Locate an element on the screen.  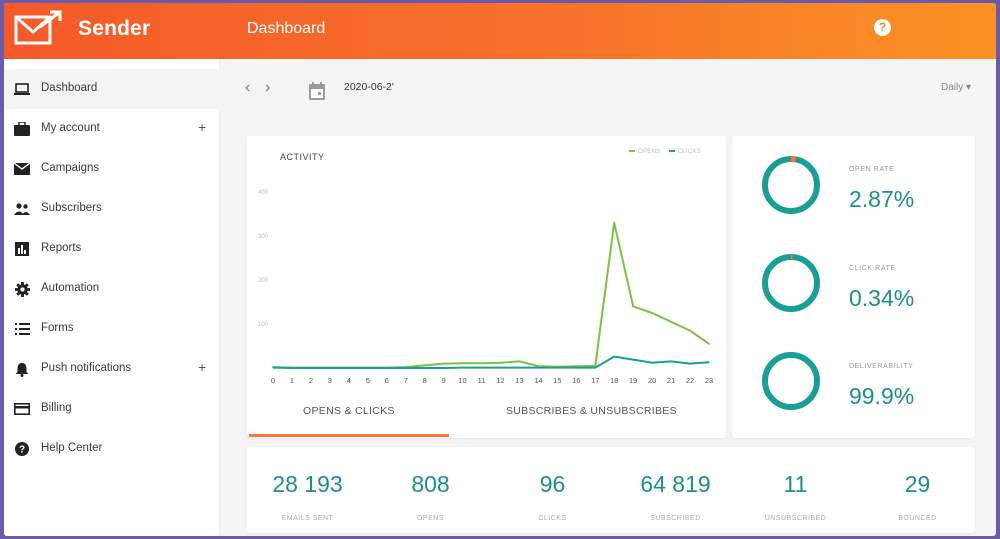
x-tick-label: 0 is located at coordinates (273, 380).